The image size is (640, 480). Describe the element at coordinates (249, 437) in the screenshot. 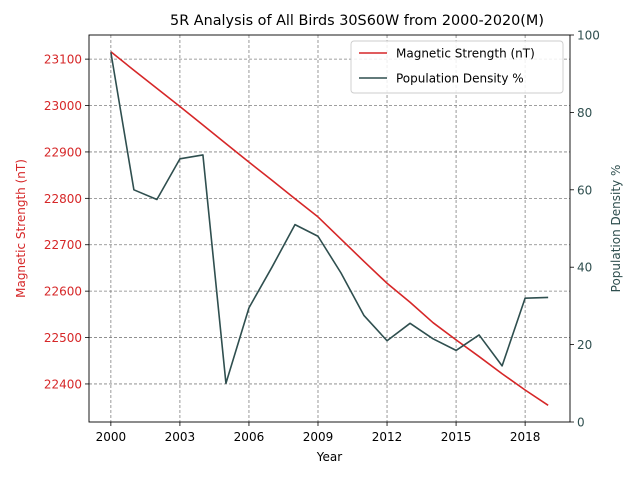

I see `x-tick-label: 2006` at that location.